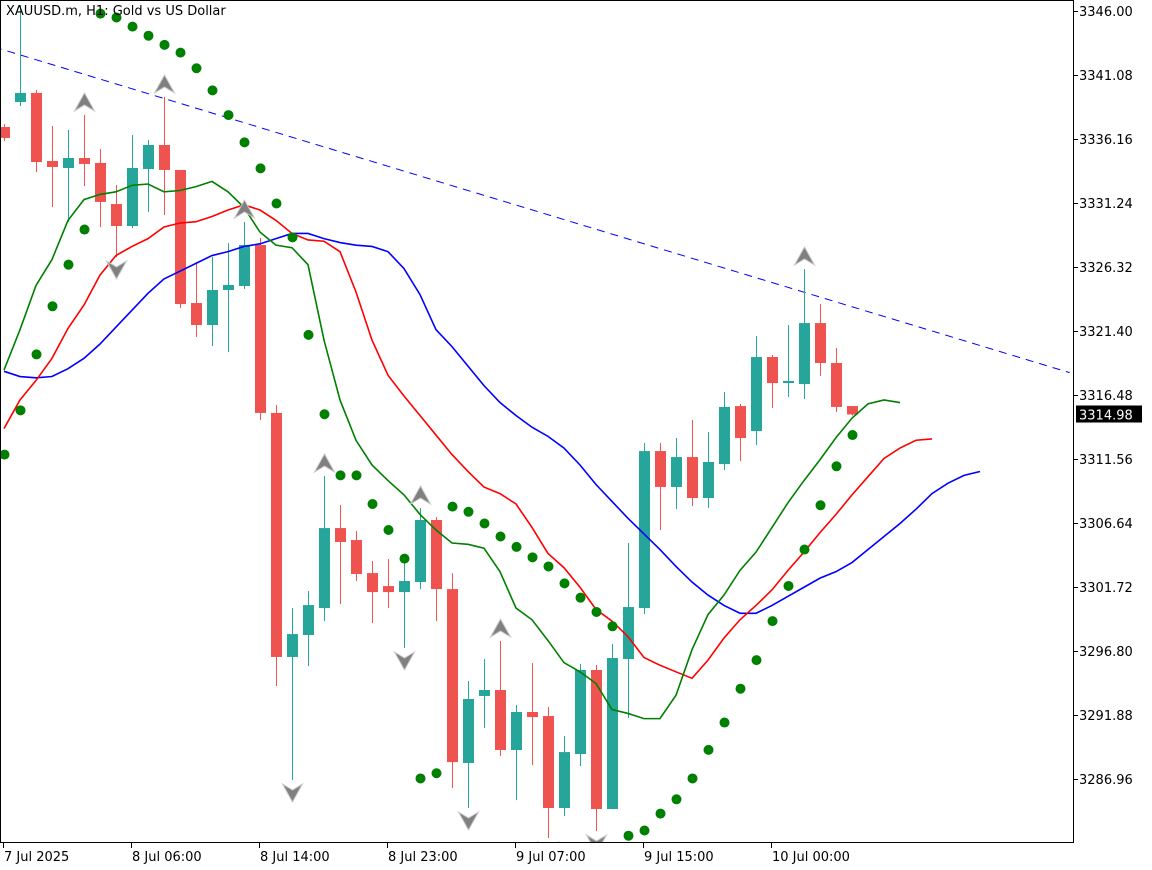  Describe the element at coordinates (1106, 332) in the screenshot. I see `y-tick-label: 3321.40` at that location.